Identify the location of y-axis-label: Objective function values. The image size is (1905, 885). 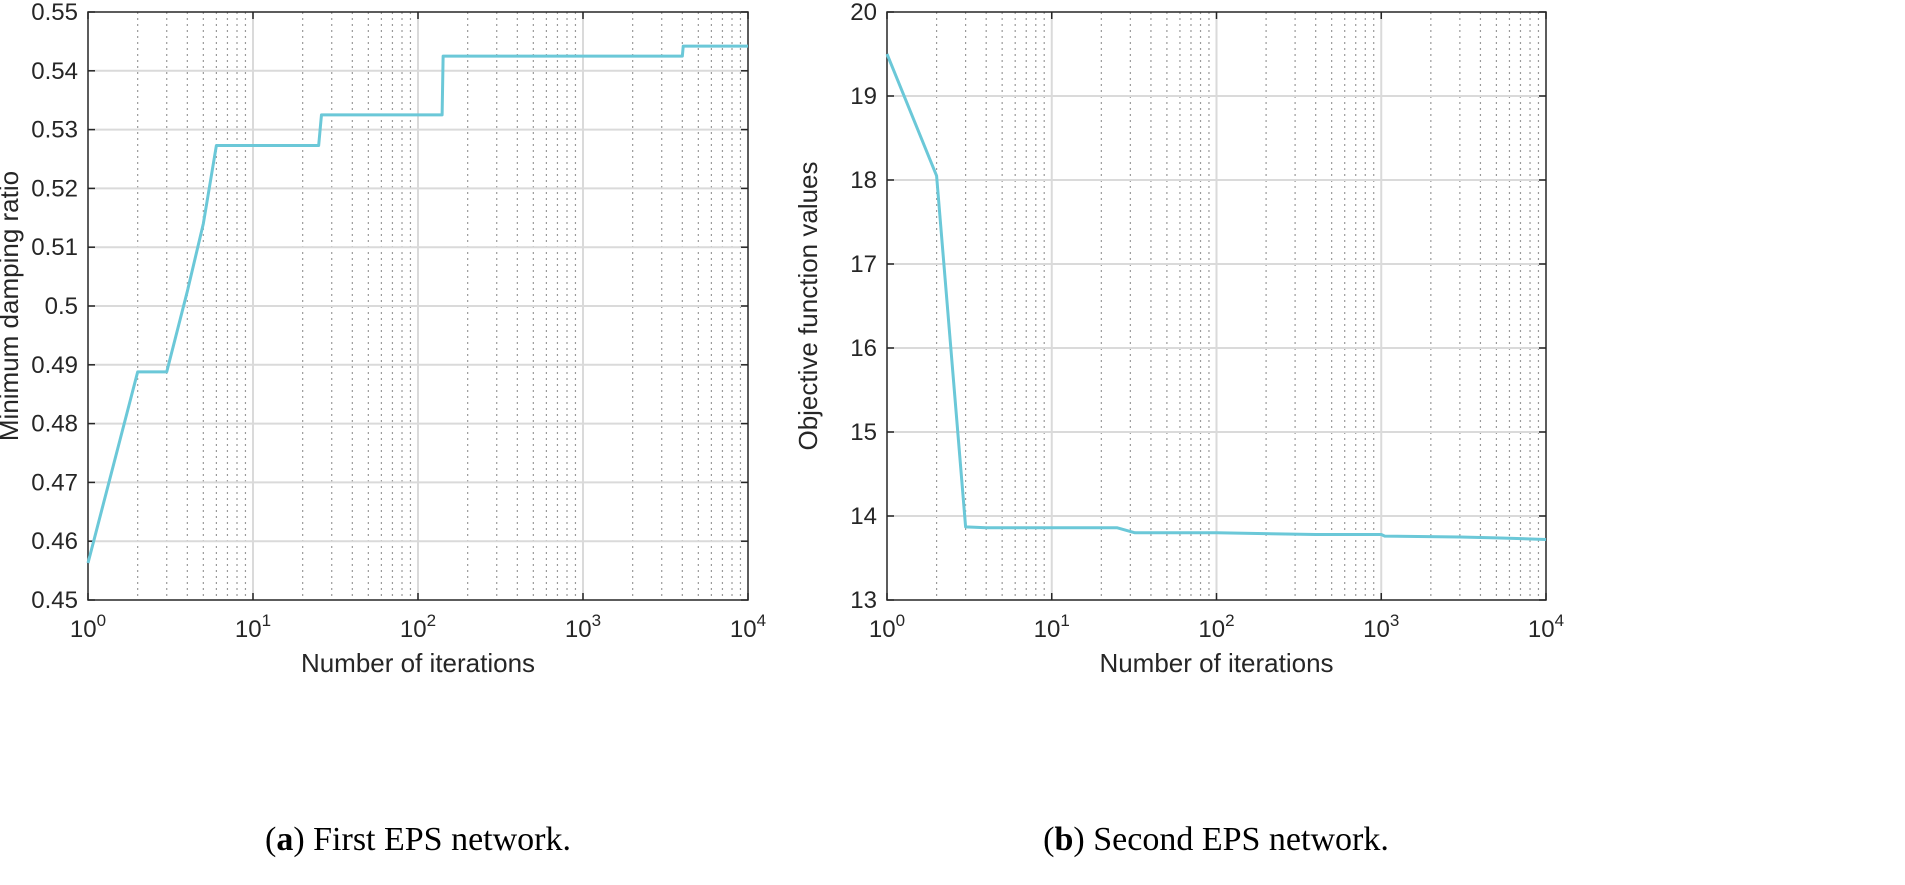
(808, 305).